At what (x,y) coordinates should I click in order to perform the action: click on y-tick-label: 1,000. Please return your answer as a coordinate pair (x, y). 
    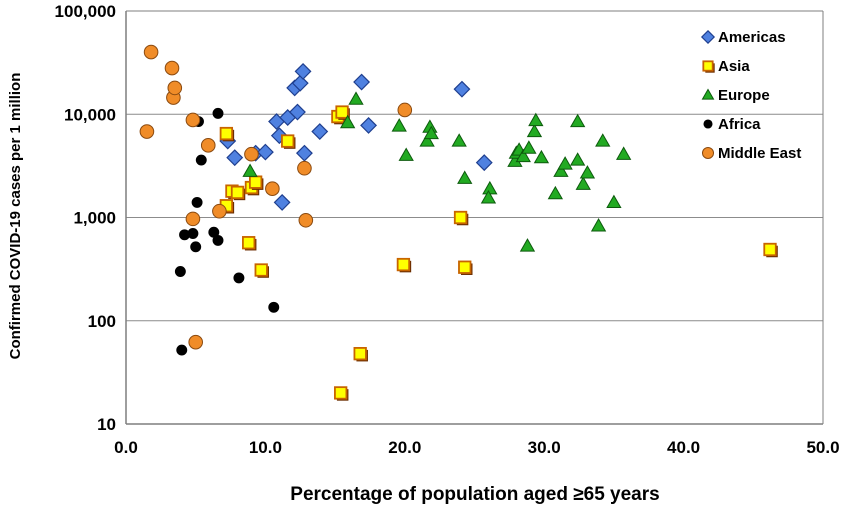
    Looking at the image, I should click on (94, 218).